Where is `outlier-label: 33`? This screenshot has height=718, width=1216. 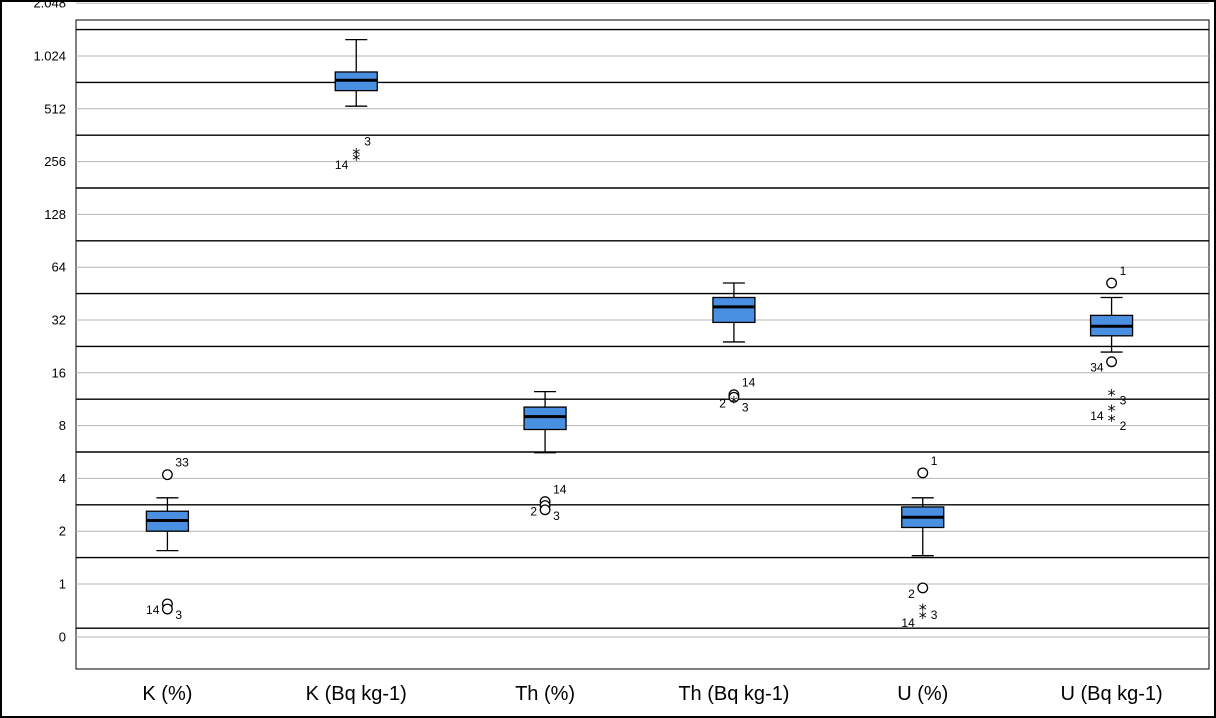 outlier-label: 33 is located at coordinates (182, 463).